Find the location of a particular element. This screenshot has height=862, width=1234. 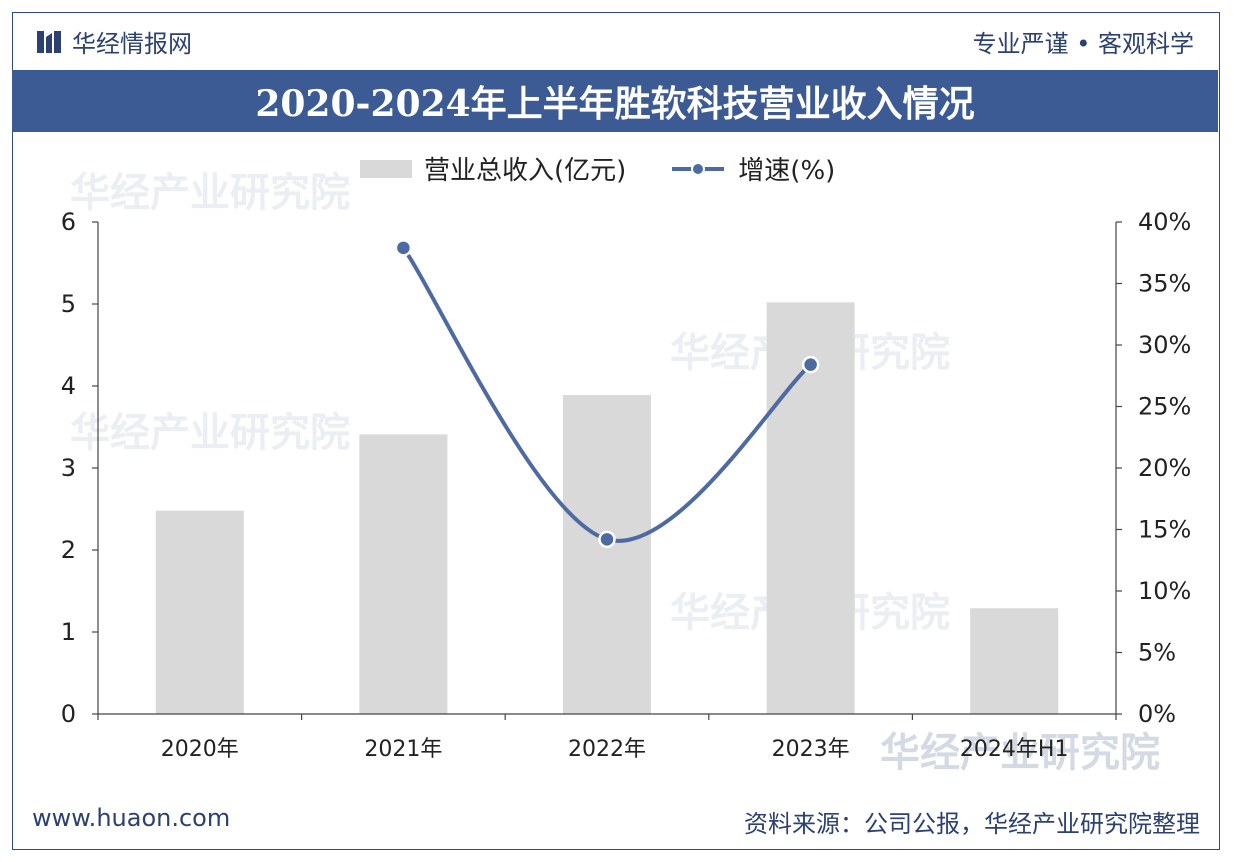

y-left-tick-label: 6 is located at coordinates (68, 222).